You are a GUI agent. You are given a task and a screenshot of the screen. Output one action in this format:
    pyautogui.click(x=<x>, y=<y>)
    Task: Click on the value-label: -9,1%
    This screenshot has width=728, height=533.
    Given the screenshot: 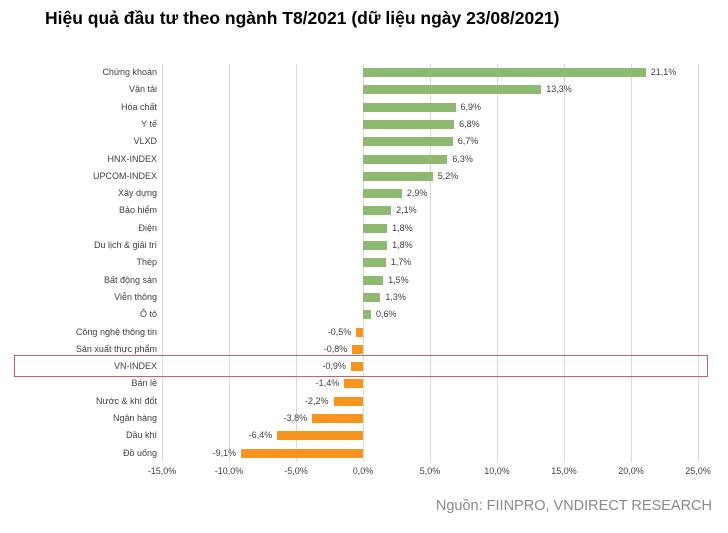 What is the action you would take?
    pyautogui.click(x=224, y=452)
    